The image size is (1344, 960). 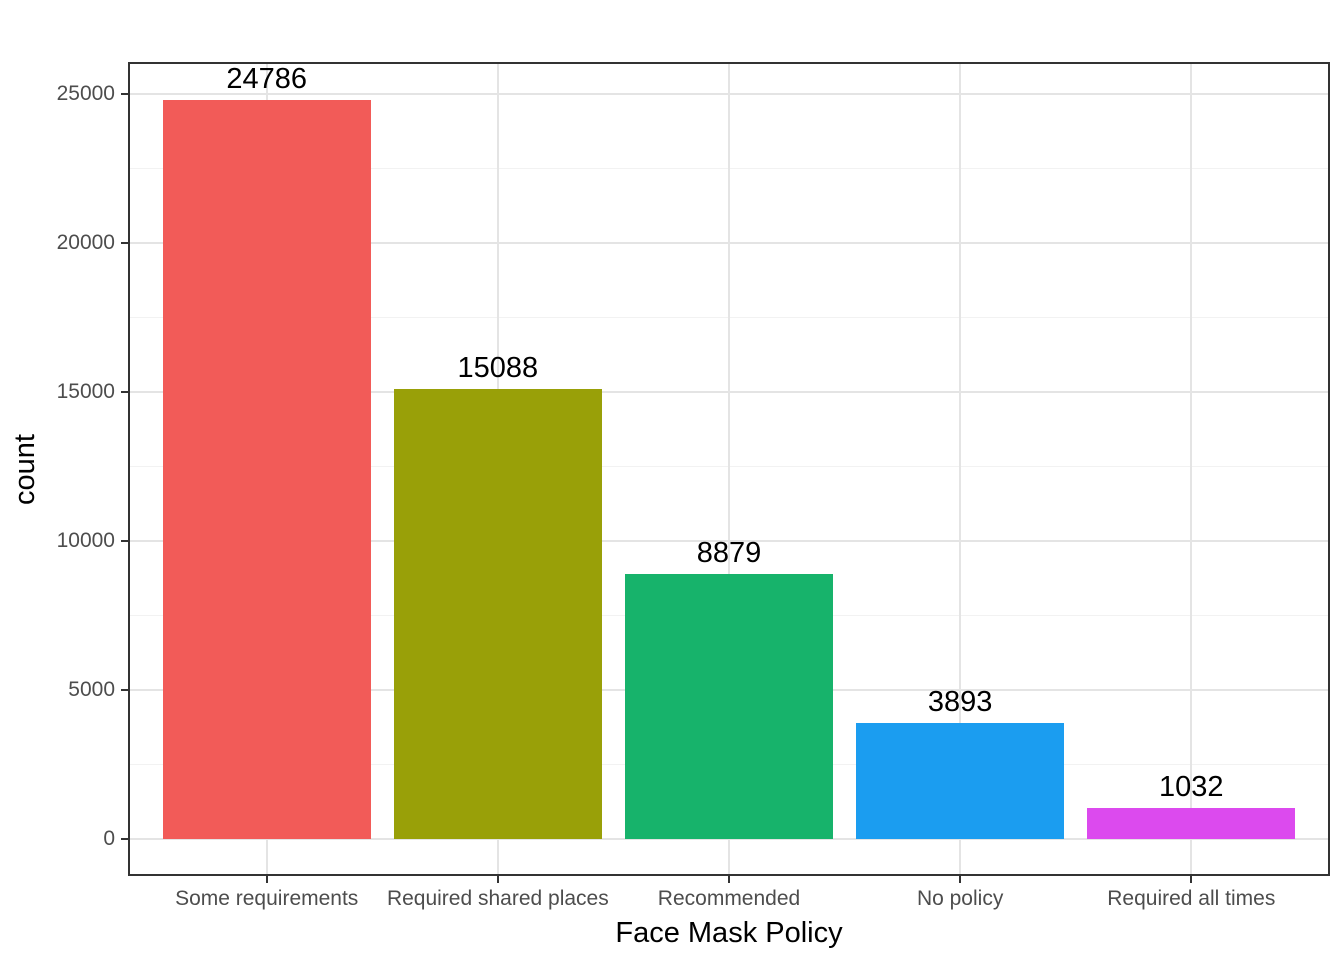 I want to click on y-axis-title-text: count, so click(x=24, y=469).